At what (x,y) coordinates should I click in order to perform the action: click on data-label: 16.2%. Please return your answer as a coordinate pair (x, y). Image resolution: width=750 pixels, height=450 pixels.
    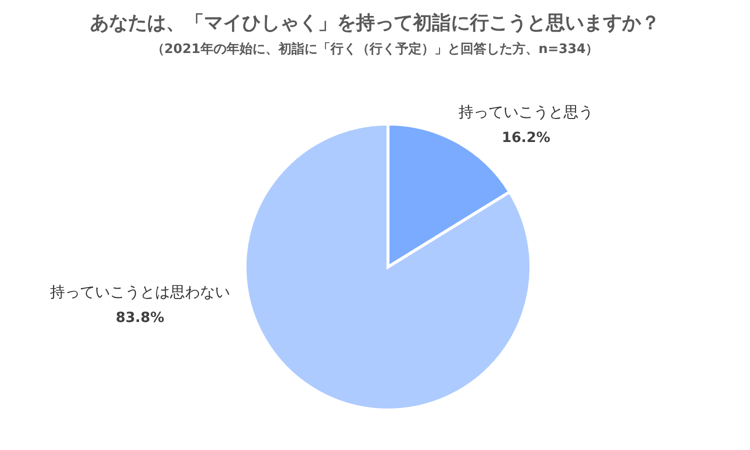
    Looking at the image, I should click on (526, 138).